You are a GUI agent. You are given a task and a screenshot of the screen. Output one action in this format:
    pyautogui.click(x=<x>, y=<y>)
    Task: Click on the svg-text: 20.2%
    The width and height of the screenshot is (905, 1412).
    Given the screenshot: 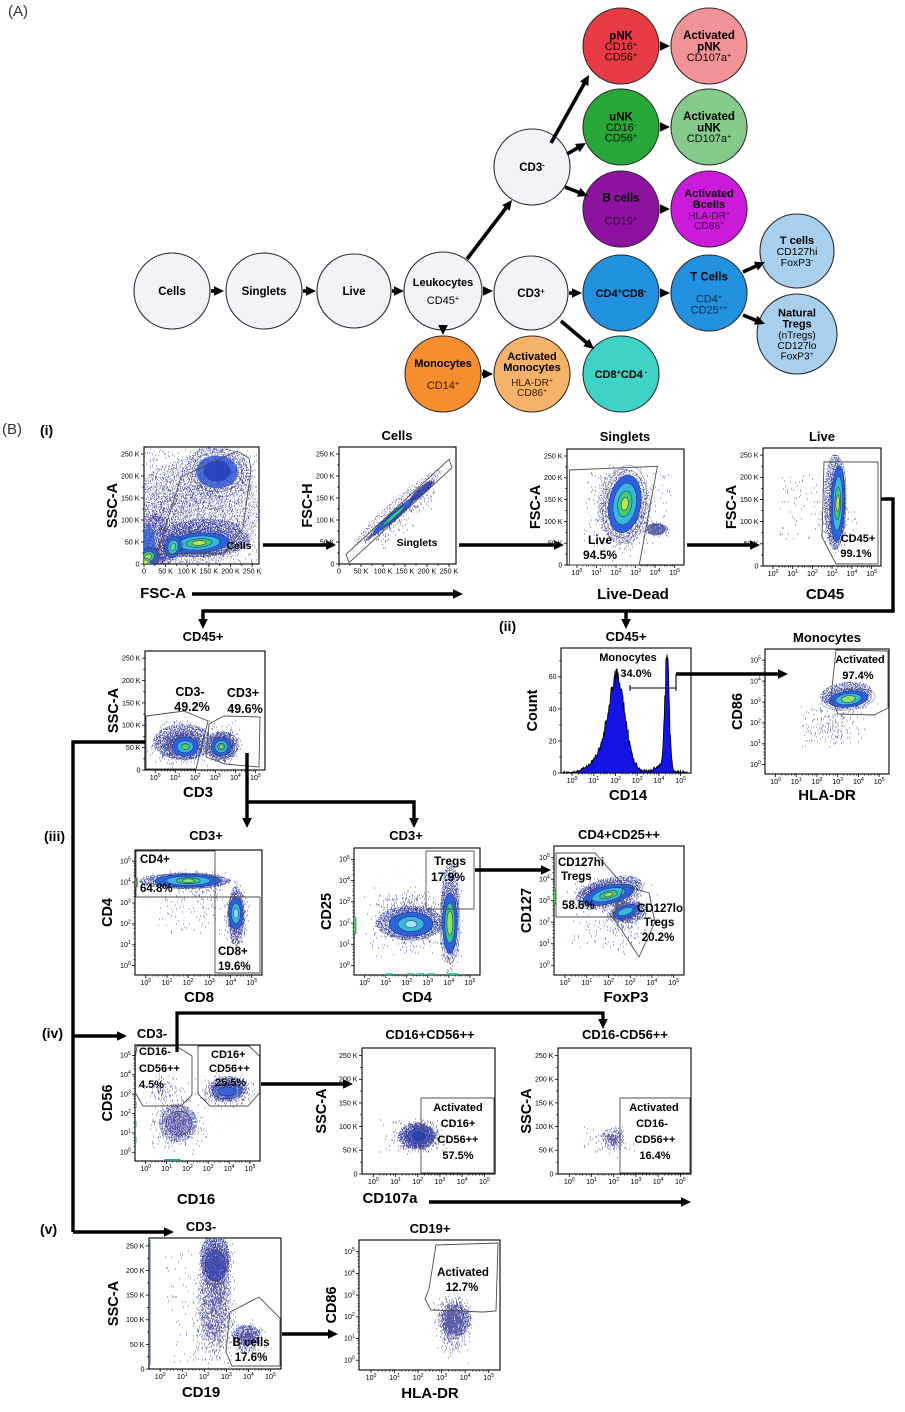 What is the action you would take?
    pyautogui.click(x=658, y=938)
    